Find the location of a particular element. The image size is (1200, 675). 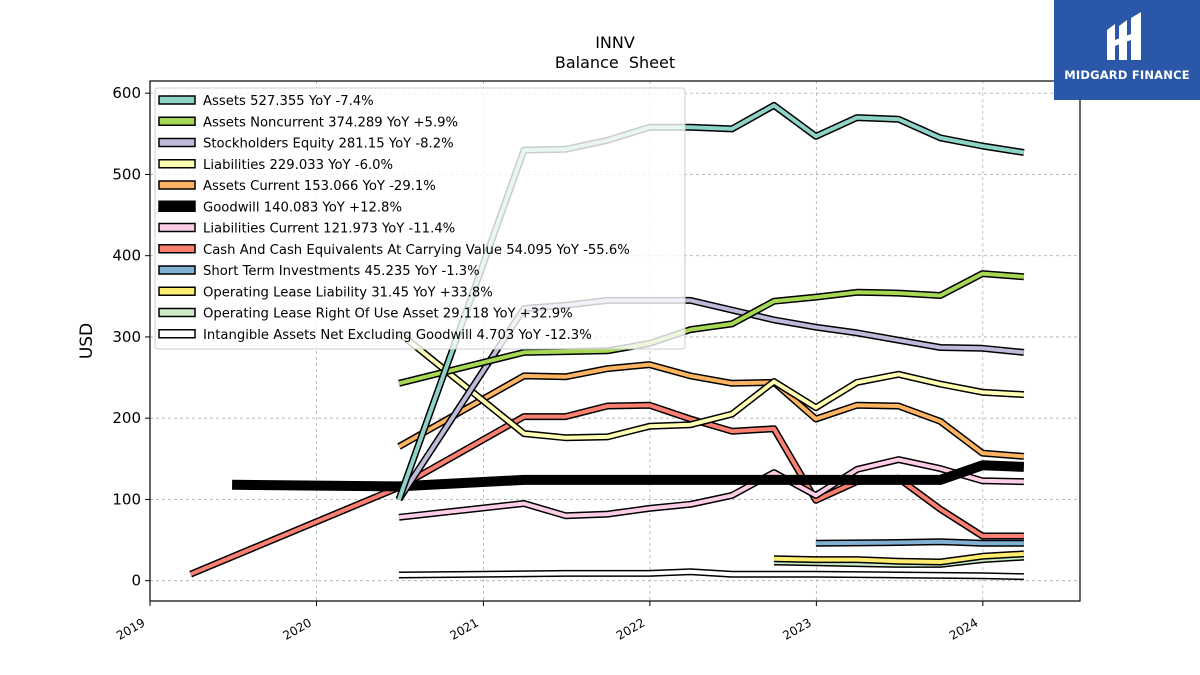

legend-label: Stockholders Equity 281.15 YoY -8.2% is located at coordinates (328, 144).